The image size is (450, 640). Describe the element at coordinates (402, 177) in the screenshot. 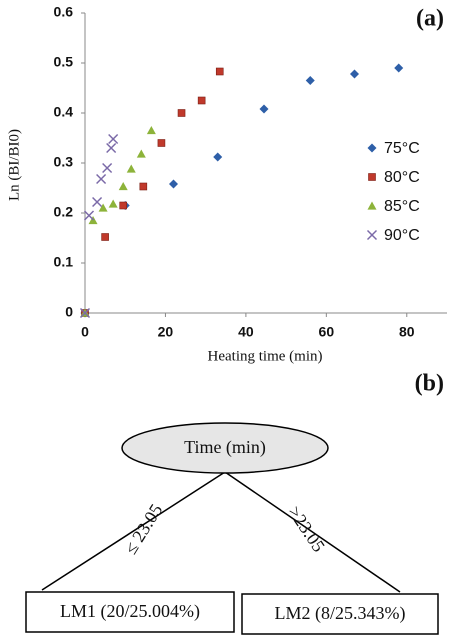

I see `legend-label: 80°C` at that location.